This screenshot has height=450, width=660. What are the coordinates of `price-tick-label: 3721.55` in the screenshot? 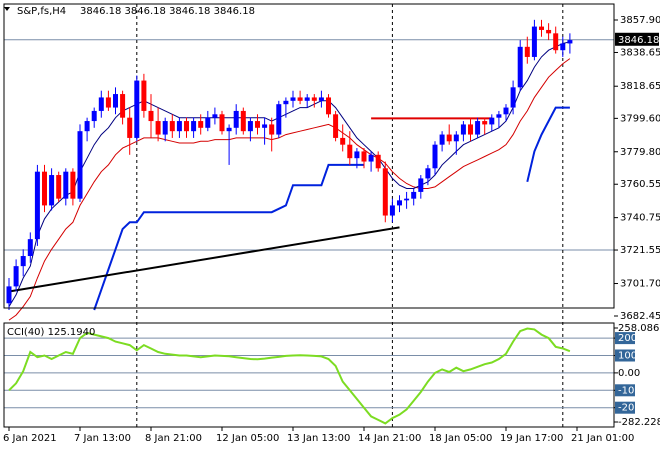 It's located at (640, 250).